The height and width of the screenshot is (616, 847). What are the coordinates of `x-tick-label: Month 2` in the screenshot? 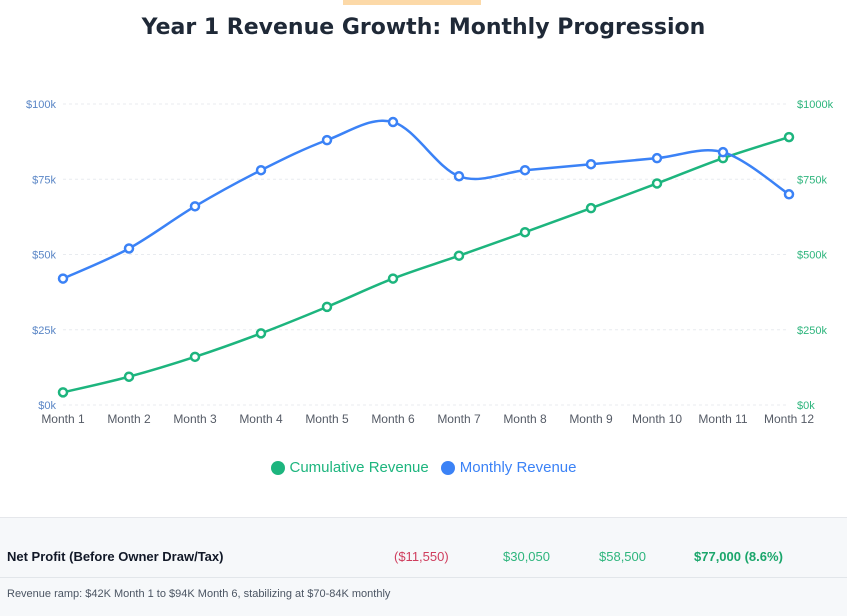 It's located at (129, 419).